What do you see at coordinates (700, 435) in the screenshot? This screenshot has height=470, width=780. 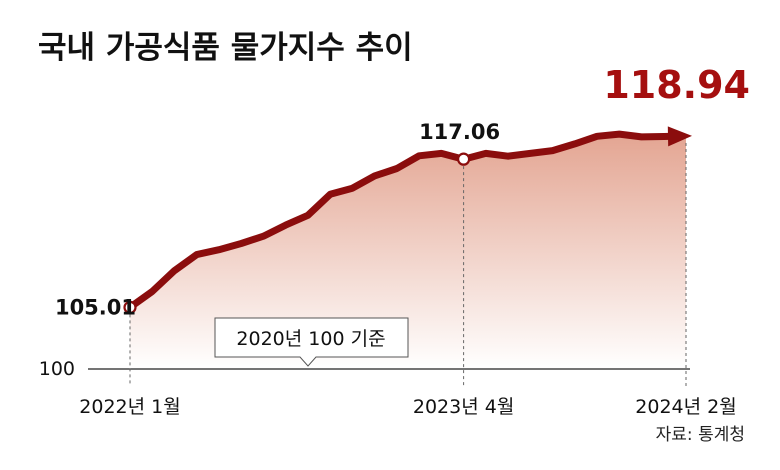 I see `source-note: 자료: 통계청` at bounding box center [700, 435].